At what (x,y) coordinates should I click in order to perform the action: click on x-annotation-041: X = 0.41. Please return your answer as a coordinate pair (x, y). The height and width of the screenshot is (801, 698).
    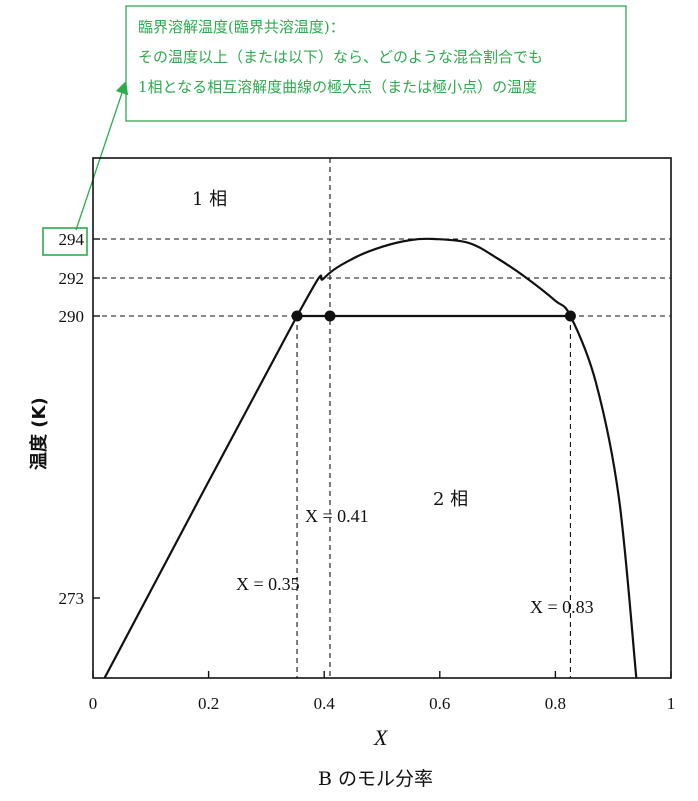
    Looking at the image, I should click on (337, 516).